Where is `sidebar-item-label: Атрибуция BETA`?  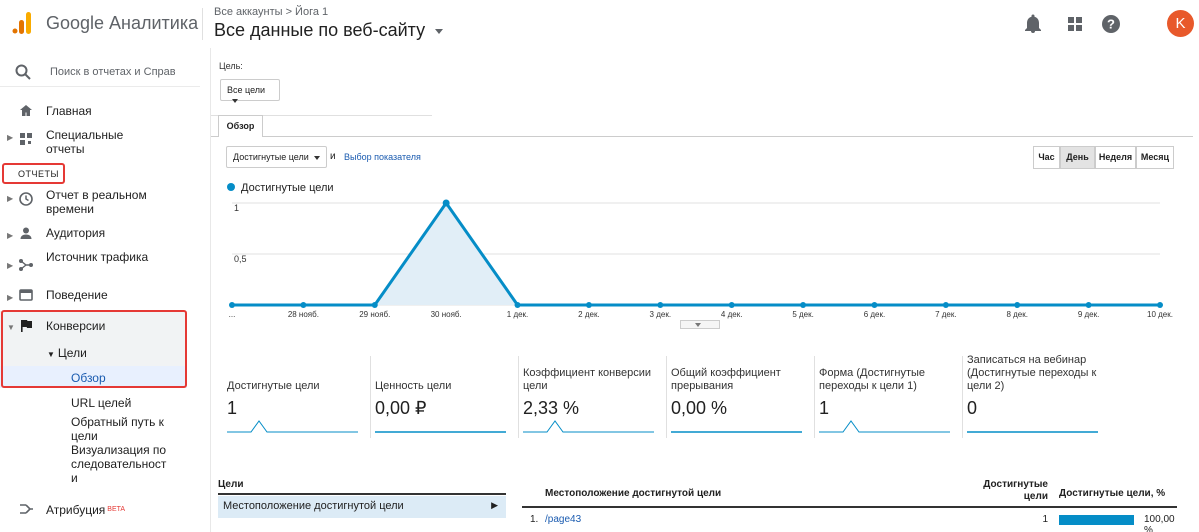 sidebar-item-label: Атрибуция BETA is located at coordinates (101, 510).